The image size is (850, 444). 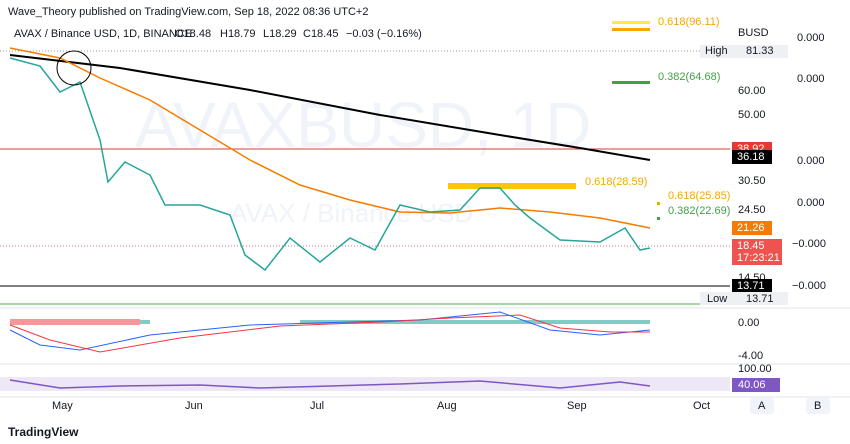 I want to click on macd-tick: -4.00, so click(x=750, y=356).